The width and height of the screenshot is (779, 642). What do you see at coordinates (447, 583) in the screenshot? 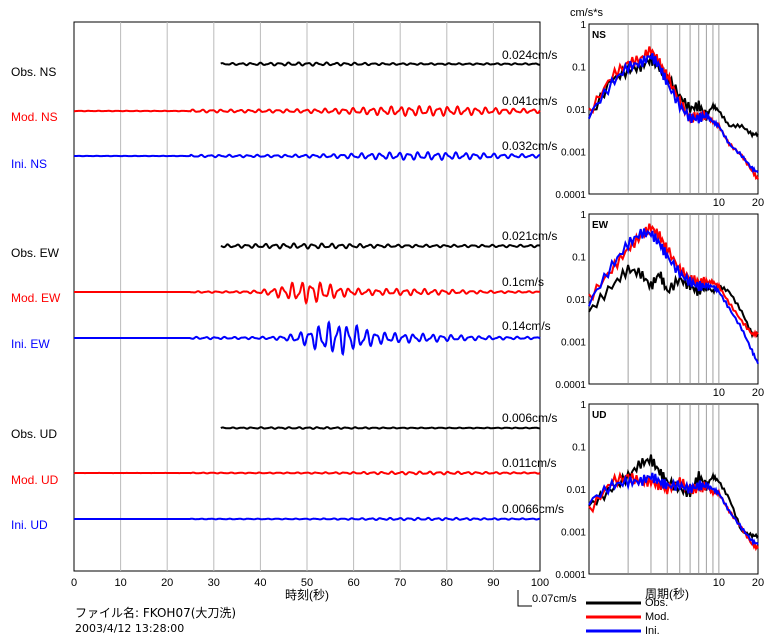
I see `waveform-x-tick: 80` at bounding box center [447, 583].